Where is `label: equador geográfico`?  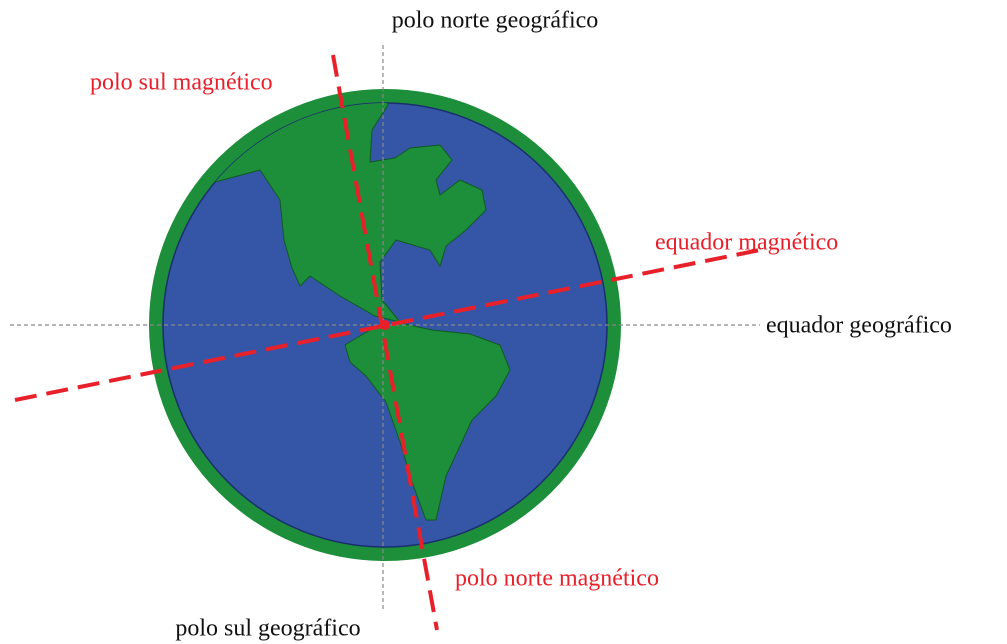
label: equador geográfico is located at coordinates (859, 326).